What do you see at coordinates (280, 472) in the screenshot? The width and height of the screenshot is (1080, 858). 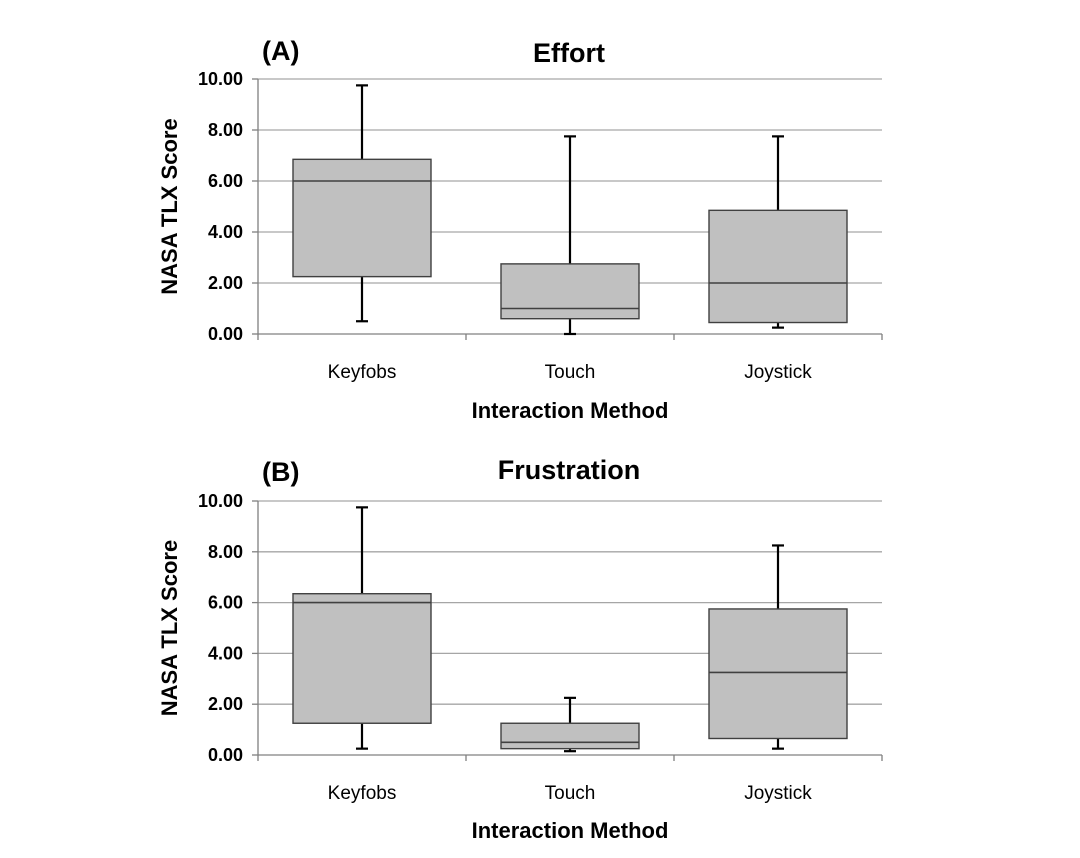 I see `panel-label: (B)` at bounding box center [280, 472].